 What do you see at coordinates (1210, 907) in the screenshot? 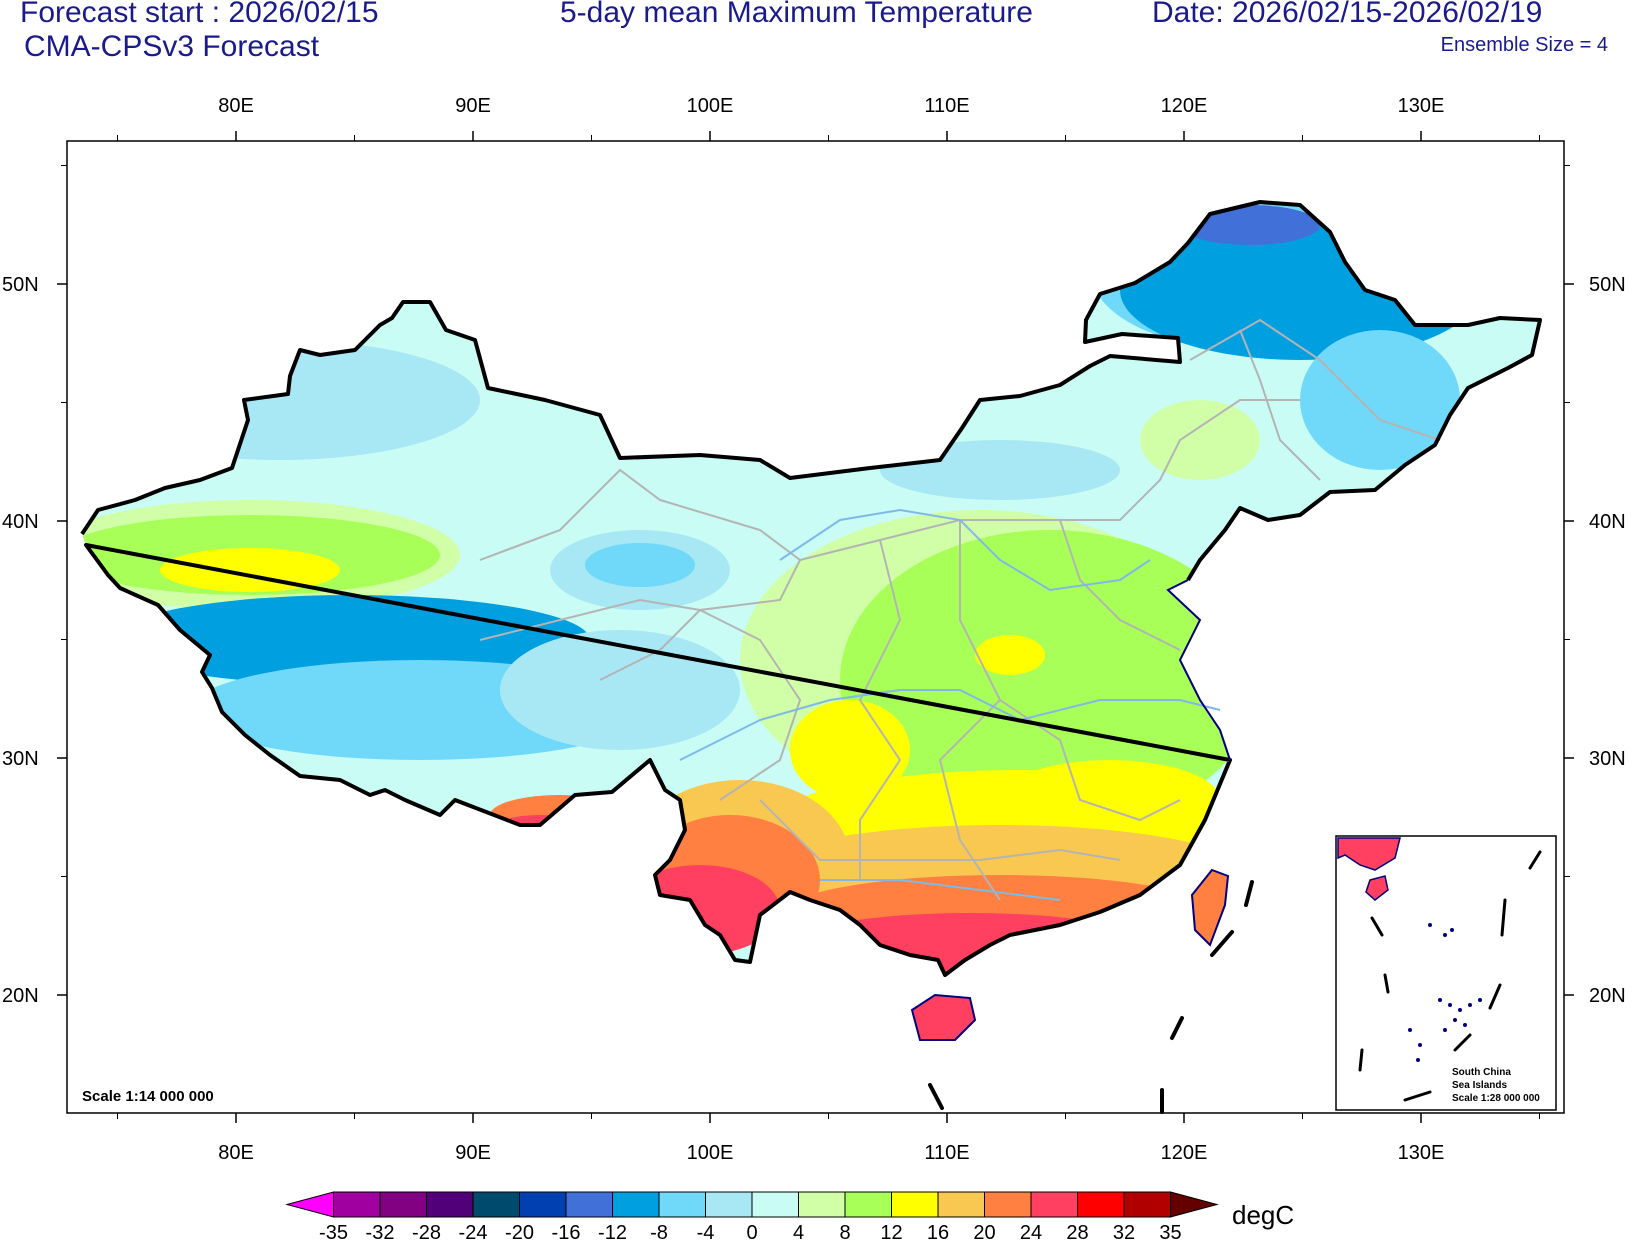
I see `taiwan-island` at bounding box center [1210, 907].